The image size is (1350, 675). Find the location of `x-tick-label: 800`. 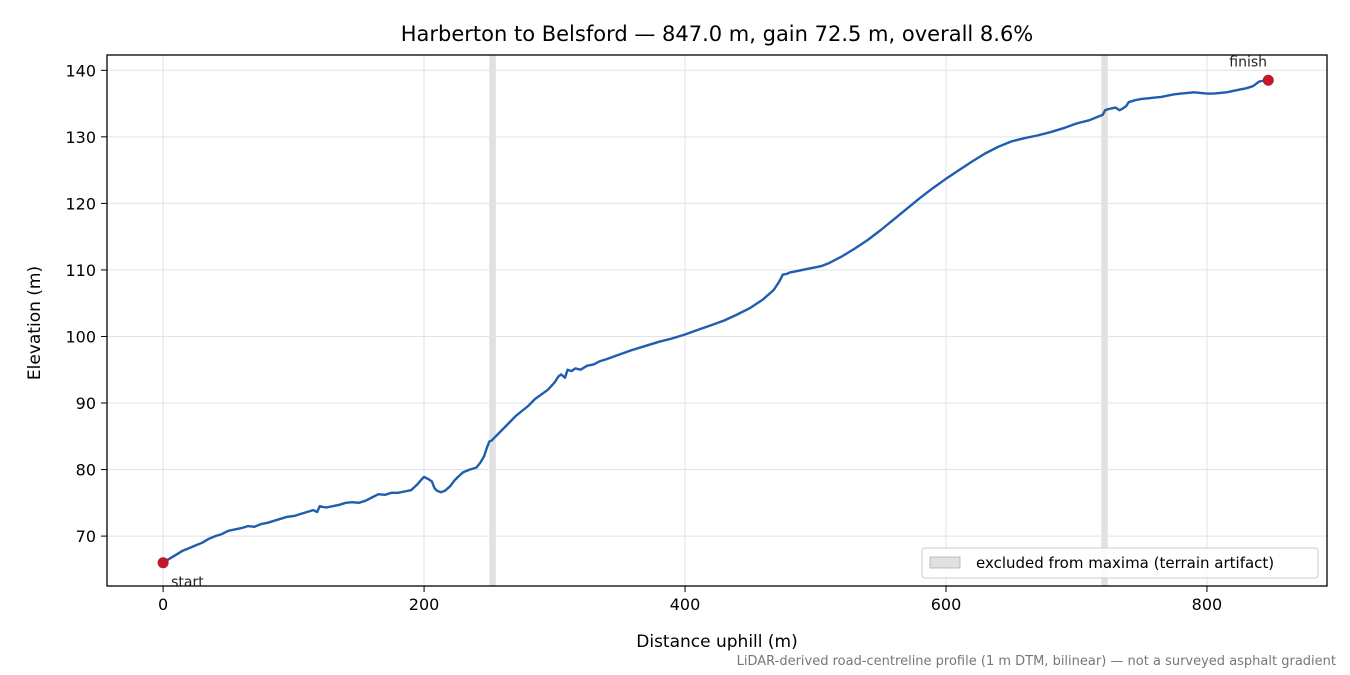

x-tick-label: 800 is located at coordinates (1207, 604).